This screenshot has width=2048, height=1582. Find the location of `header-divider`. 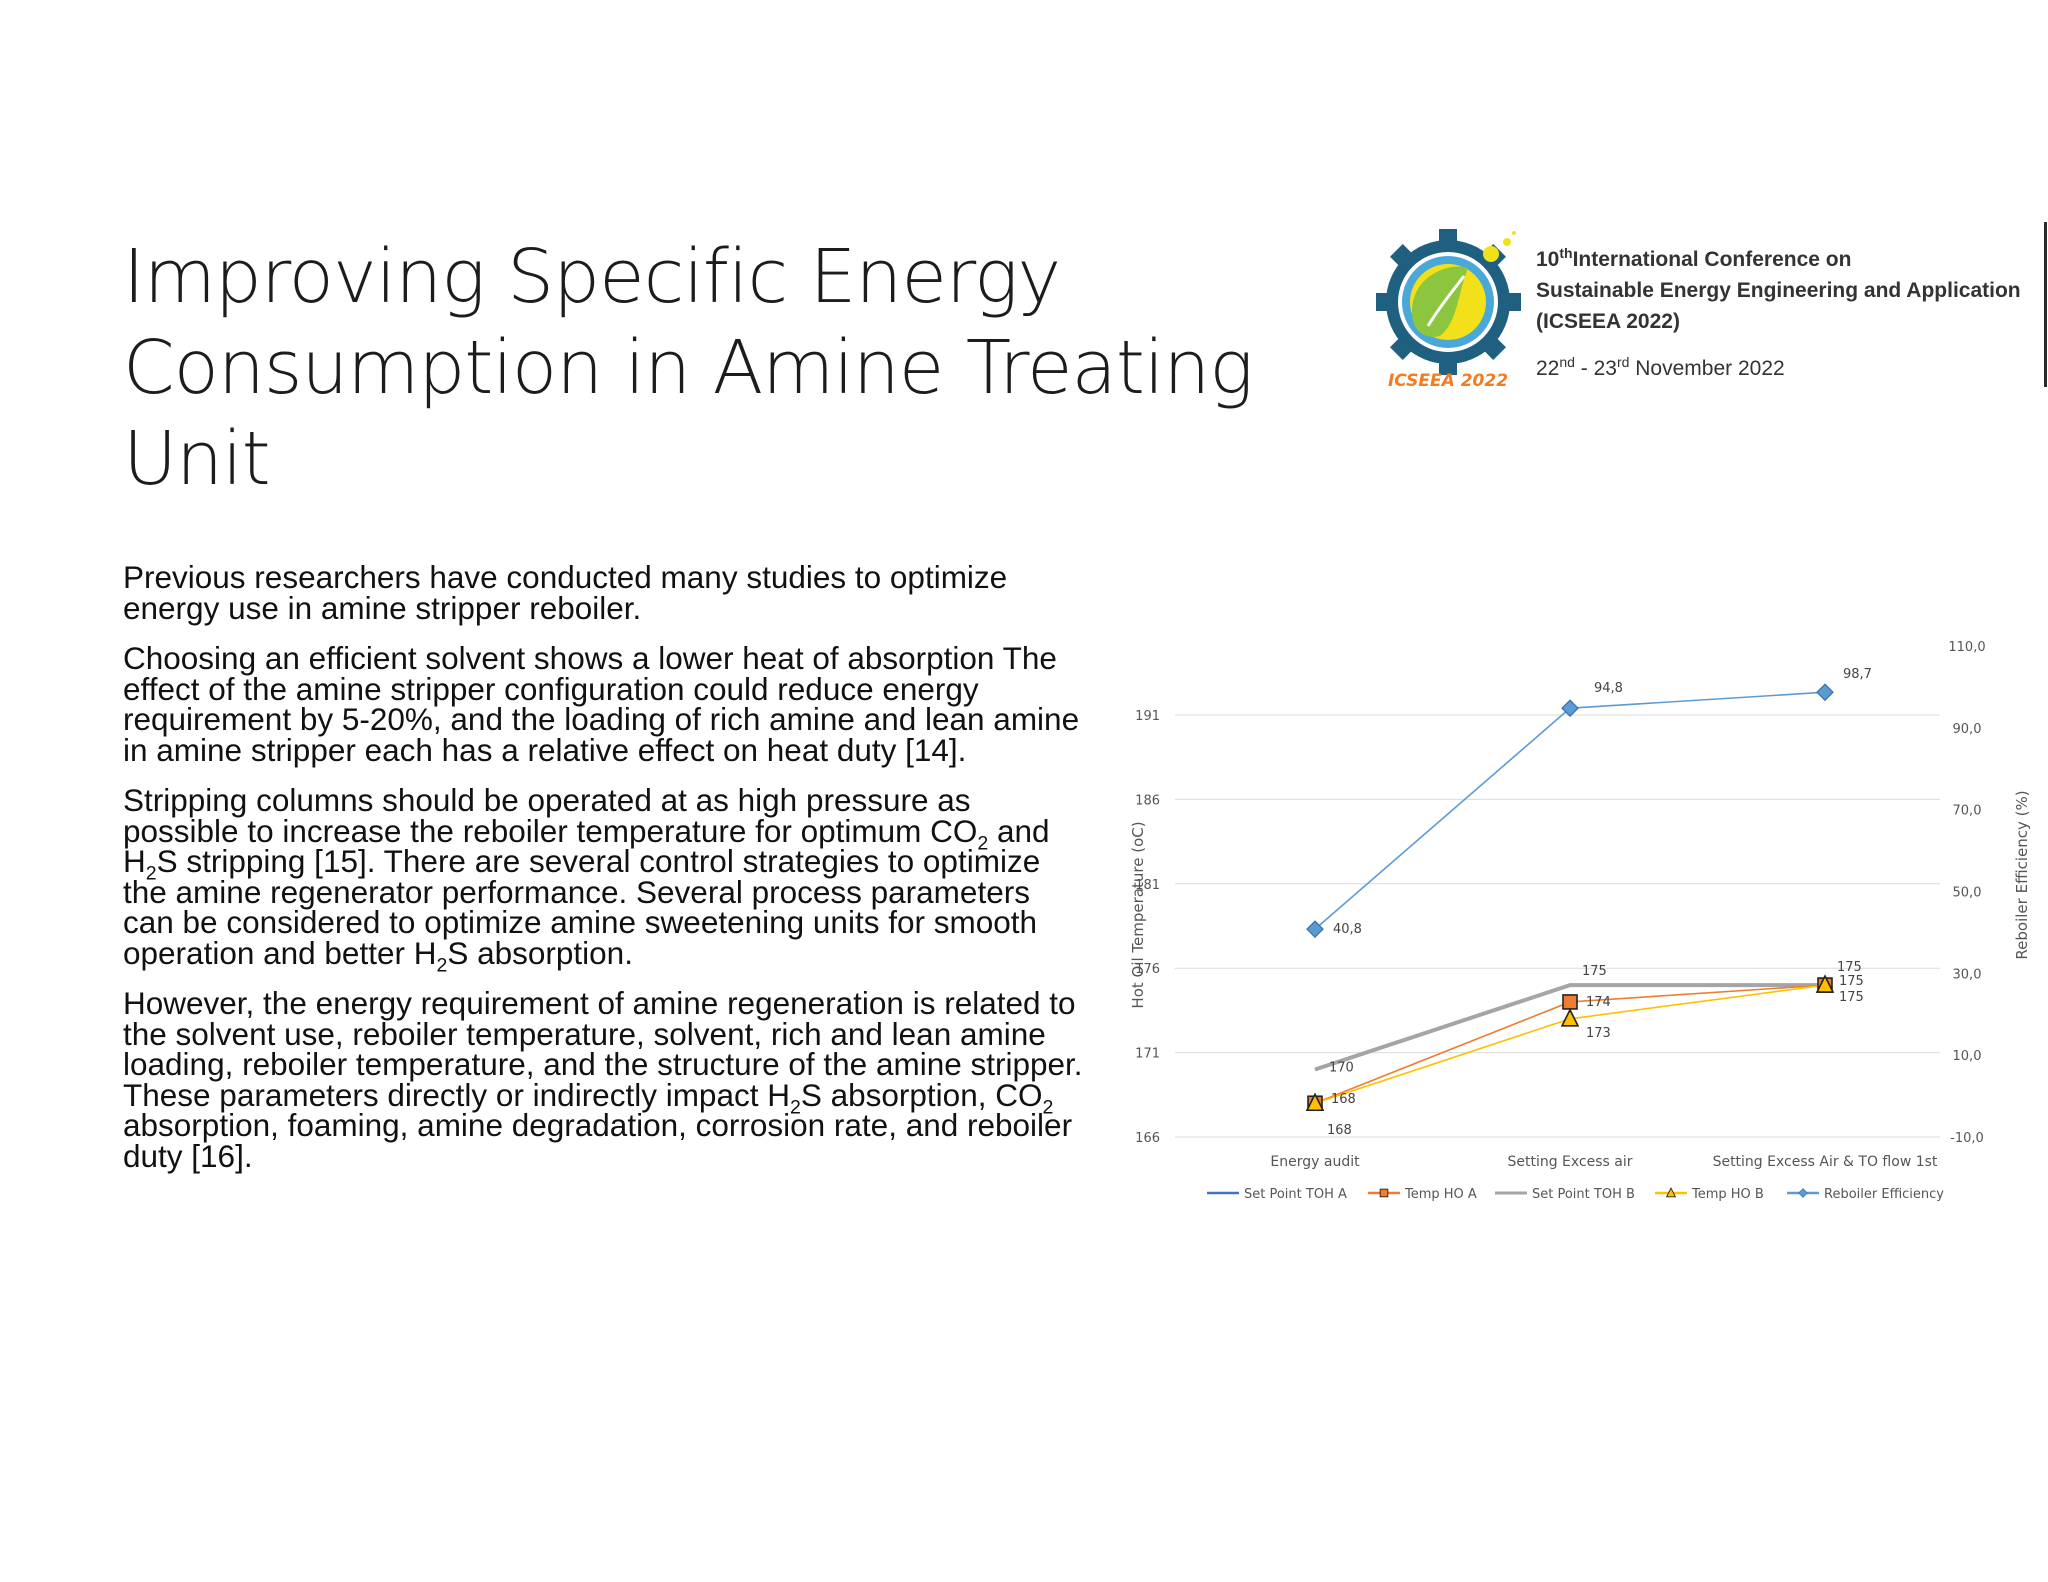

header-divider is located at coordinates (2045, 304).